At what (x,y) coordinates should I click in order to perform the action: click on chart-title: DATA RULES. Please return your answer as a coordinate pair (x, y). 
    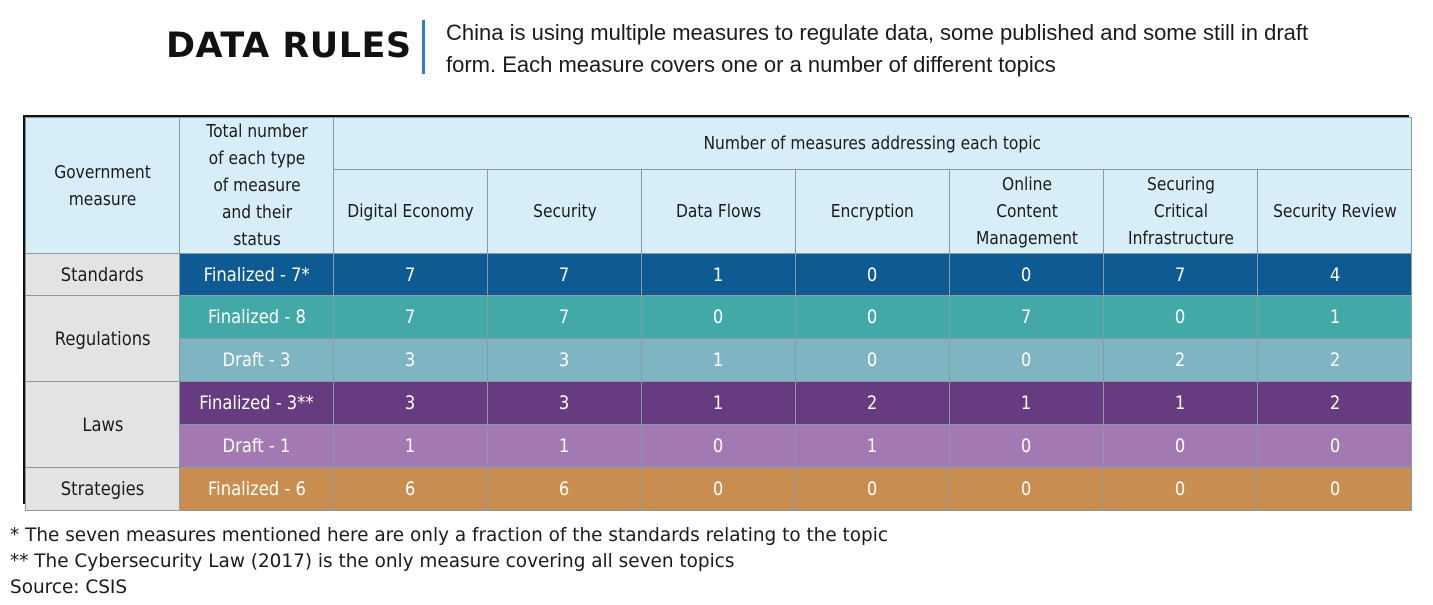
    Looking at the image, I should click on (289, 46).